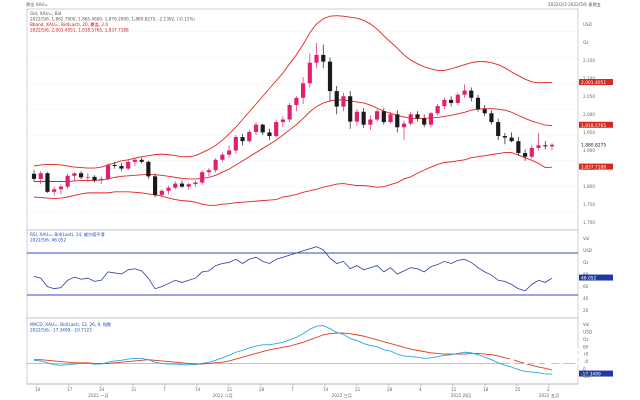  I want to click on y-axis-label: 2,000, so click(589, 114).